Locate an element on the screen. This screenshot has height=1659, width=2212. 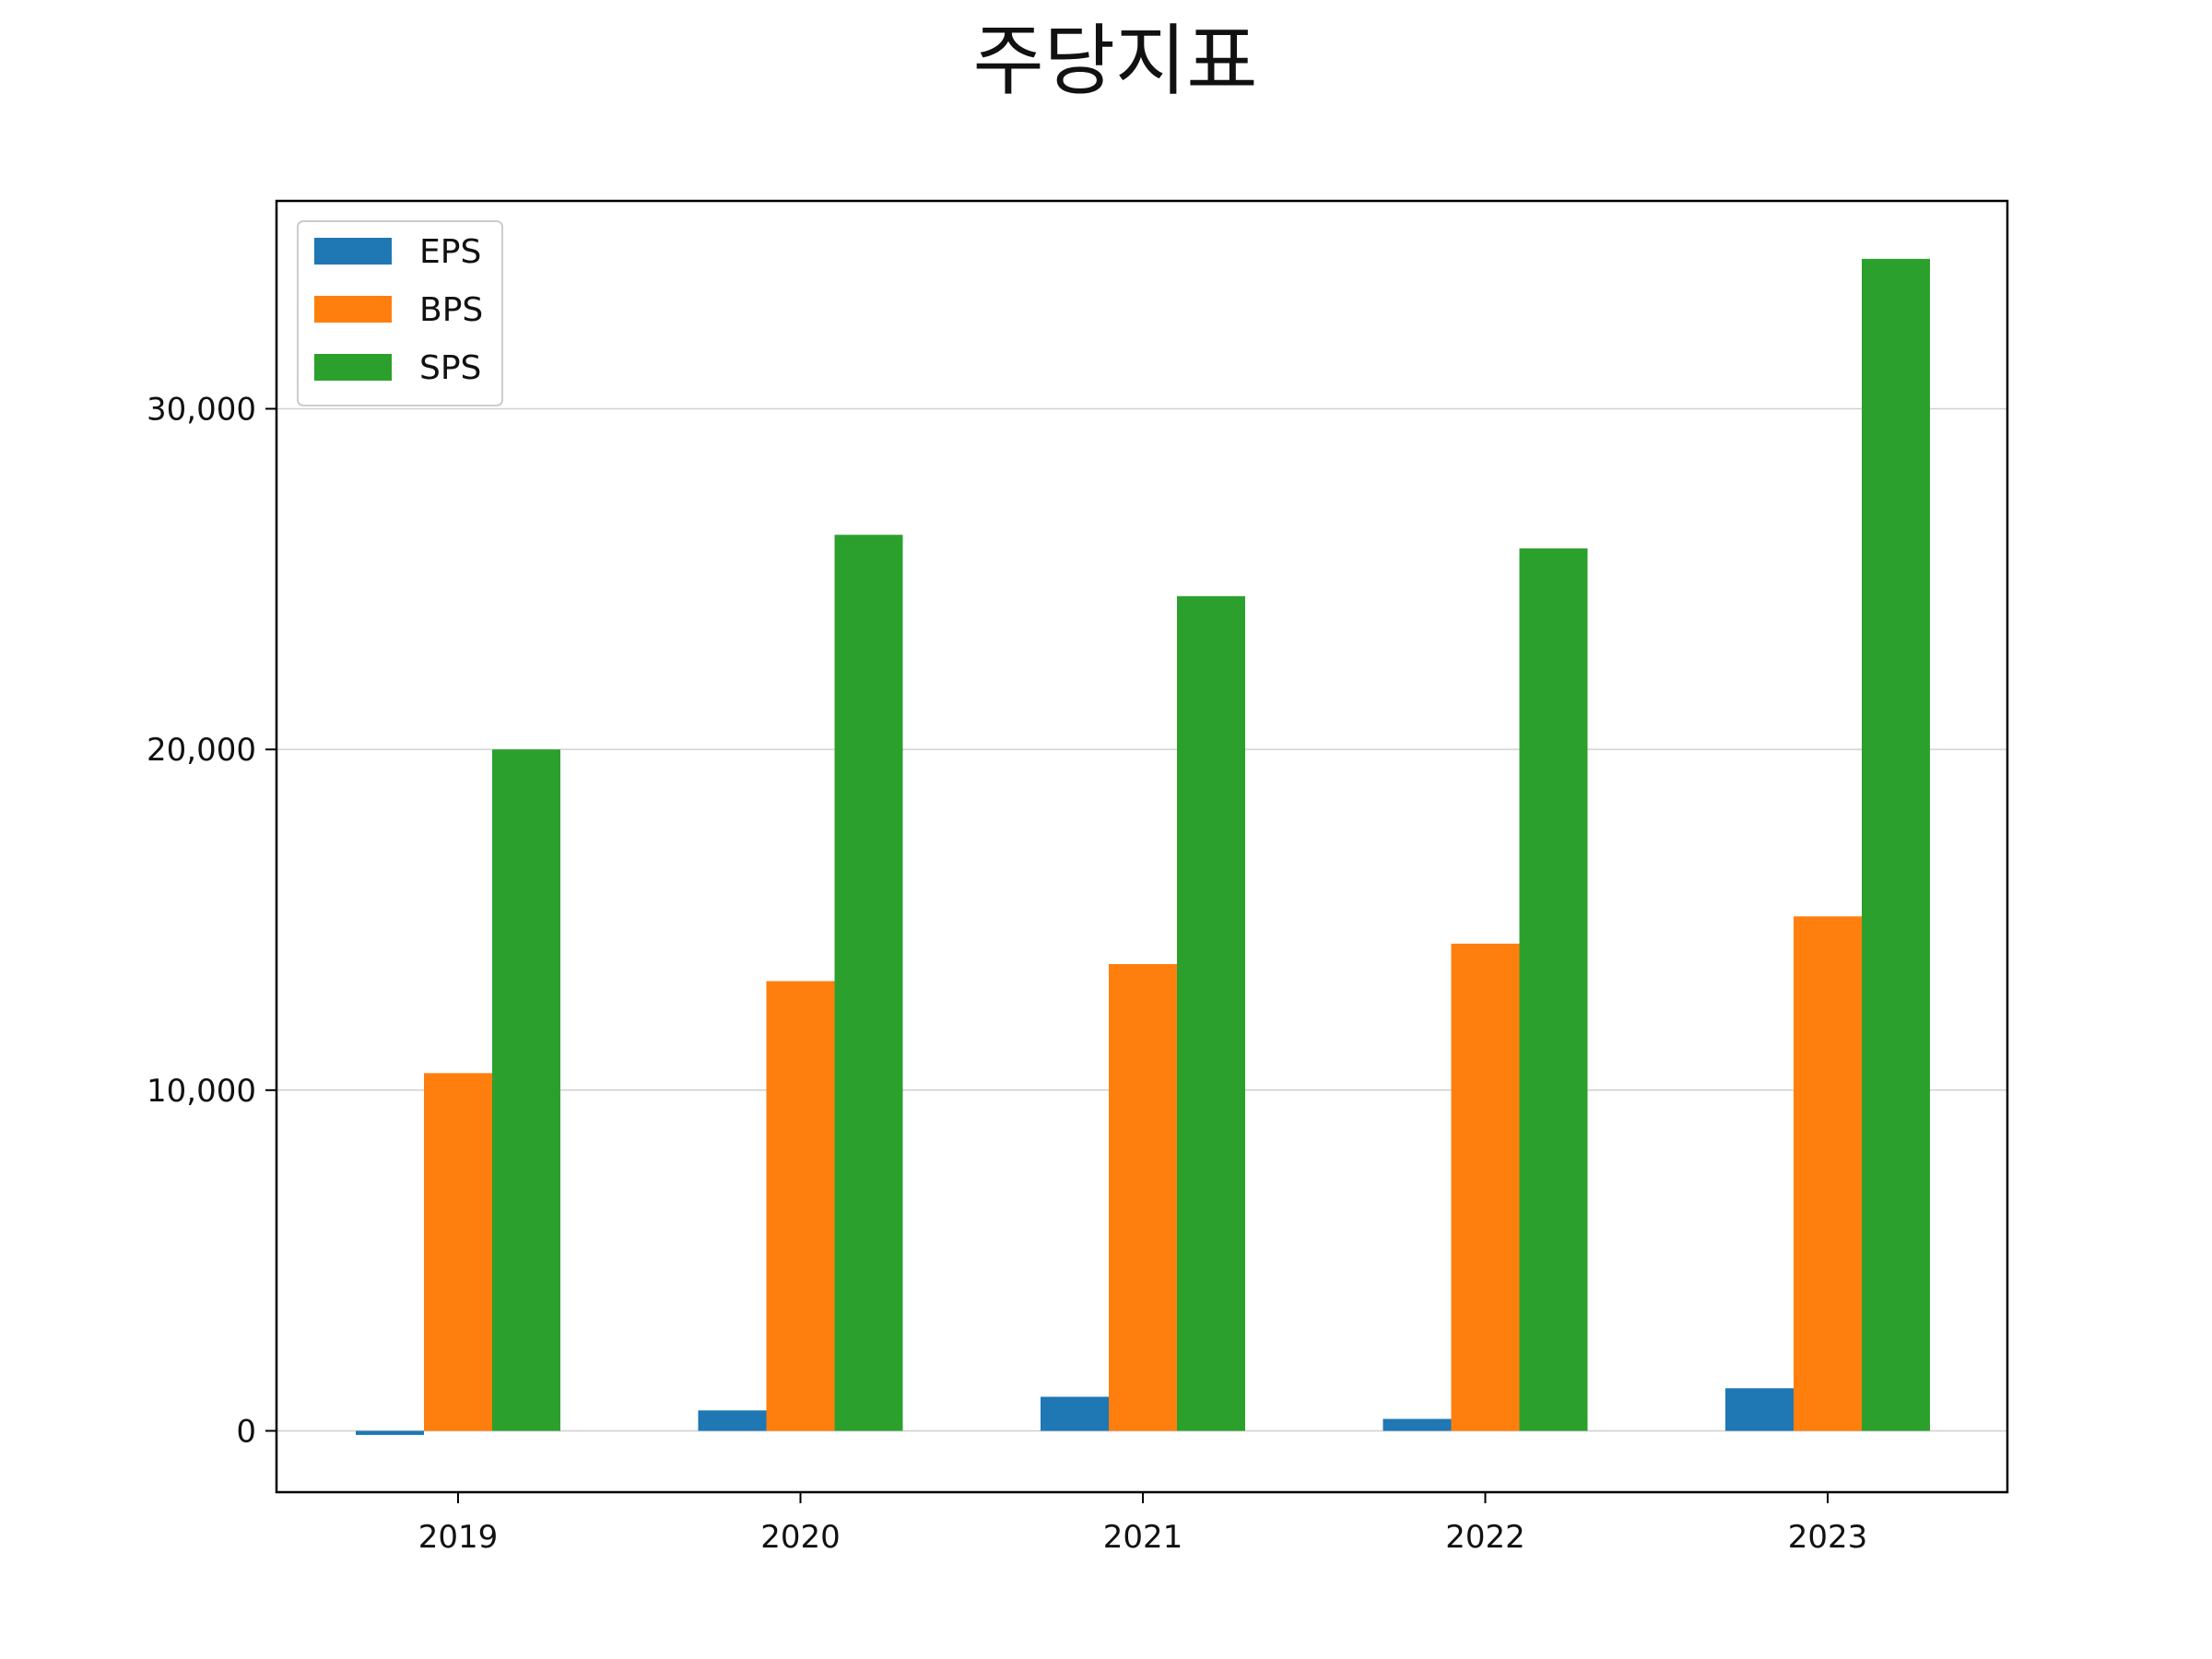
y-tick-label: 0 is located at coordinates (246, 1431).